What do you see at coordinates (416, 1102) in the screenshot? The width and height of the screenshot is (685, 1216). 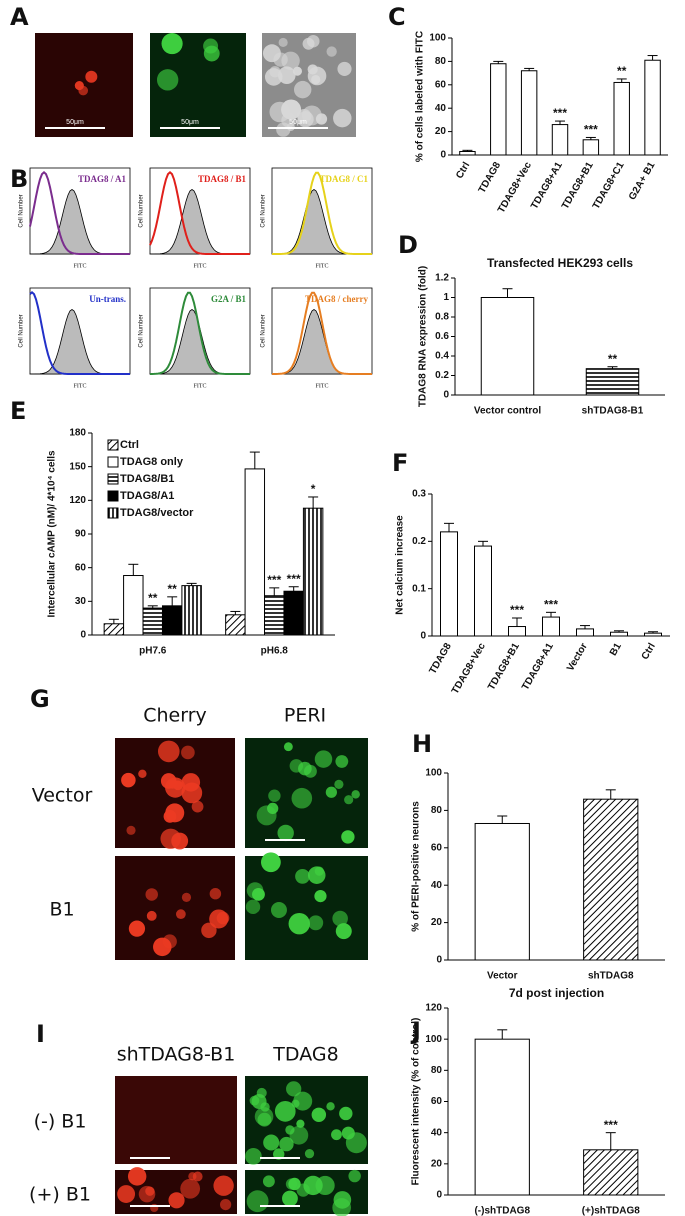 I see `y-axis-label: Fluorescent intensity (% of control)` at bounding box center [416, 1102].